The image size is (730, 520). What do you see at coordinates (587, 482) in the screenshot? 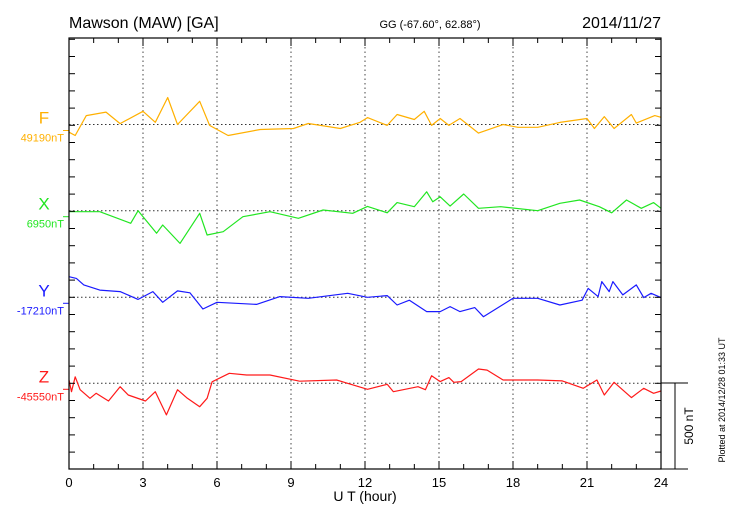
I see `x-tick-label: 21` at bounding box center [587, 482].